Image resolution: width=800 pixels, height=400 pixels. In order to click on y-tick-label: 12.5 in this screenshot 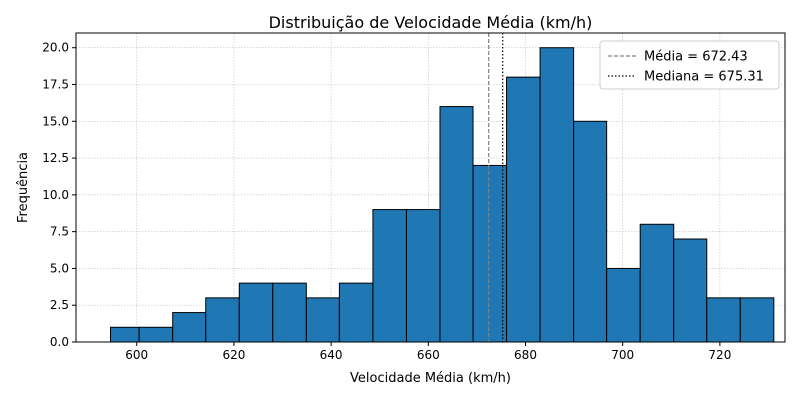, I will do `click(55, 158)`.